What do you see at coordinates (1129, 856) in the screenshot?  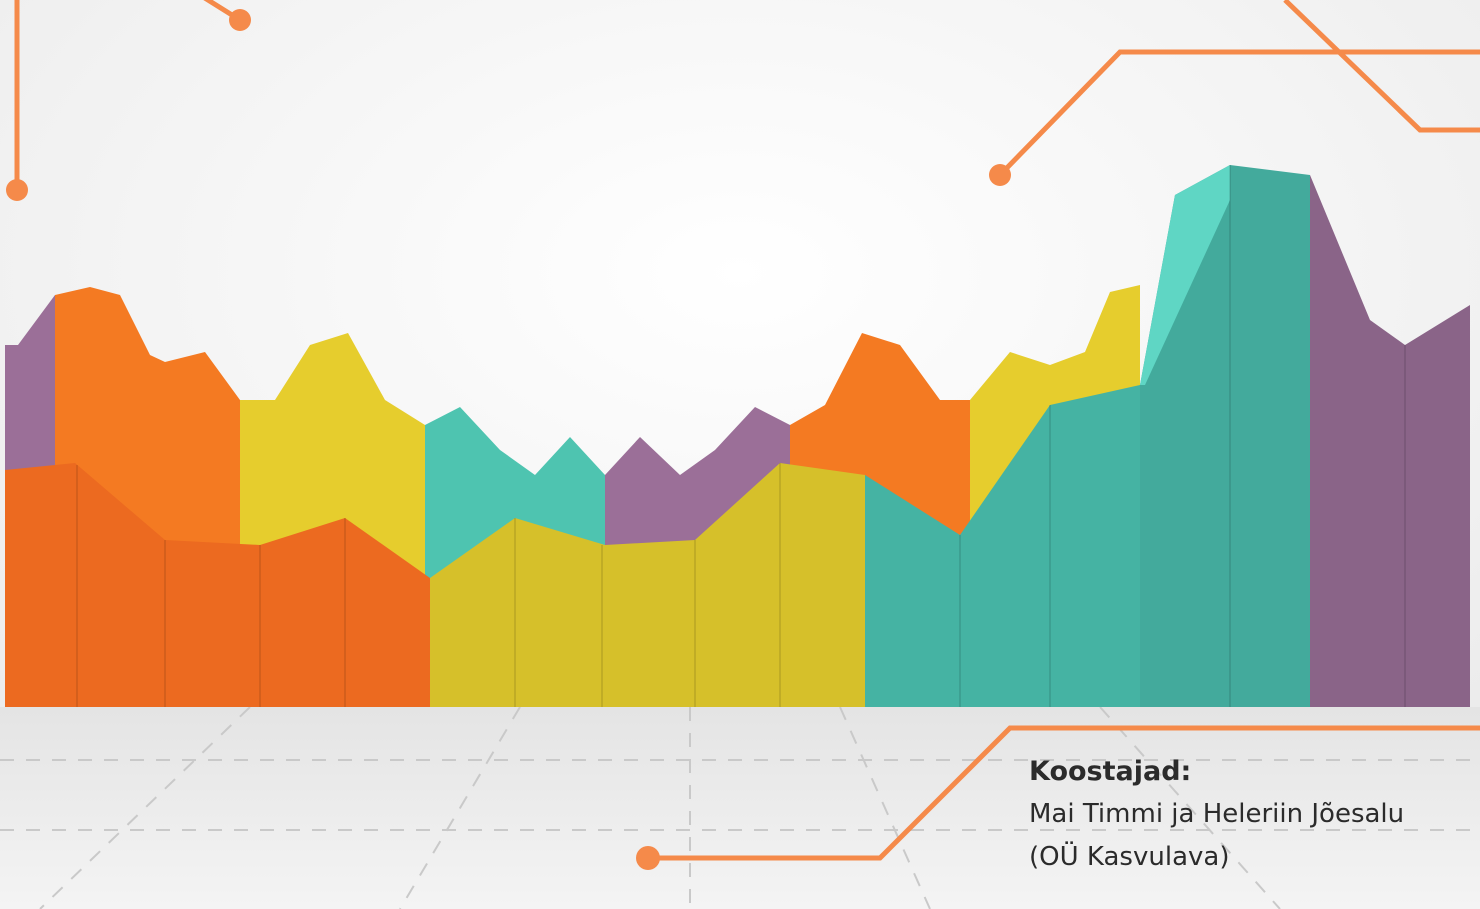 I see `credits-line: (OÜ Kasvulava)` at bounding box center [1129, 856].